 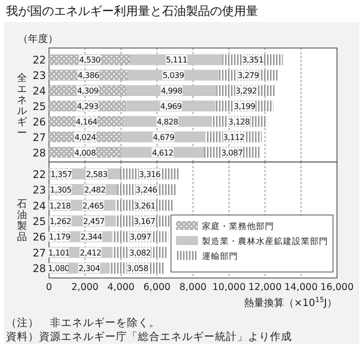 I want to click on x-tick-label: 0, so click(x=49, y=287).